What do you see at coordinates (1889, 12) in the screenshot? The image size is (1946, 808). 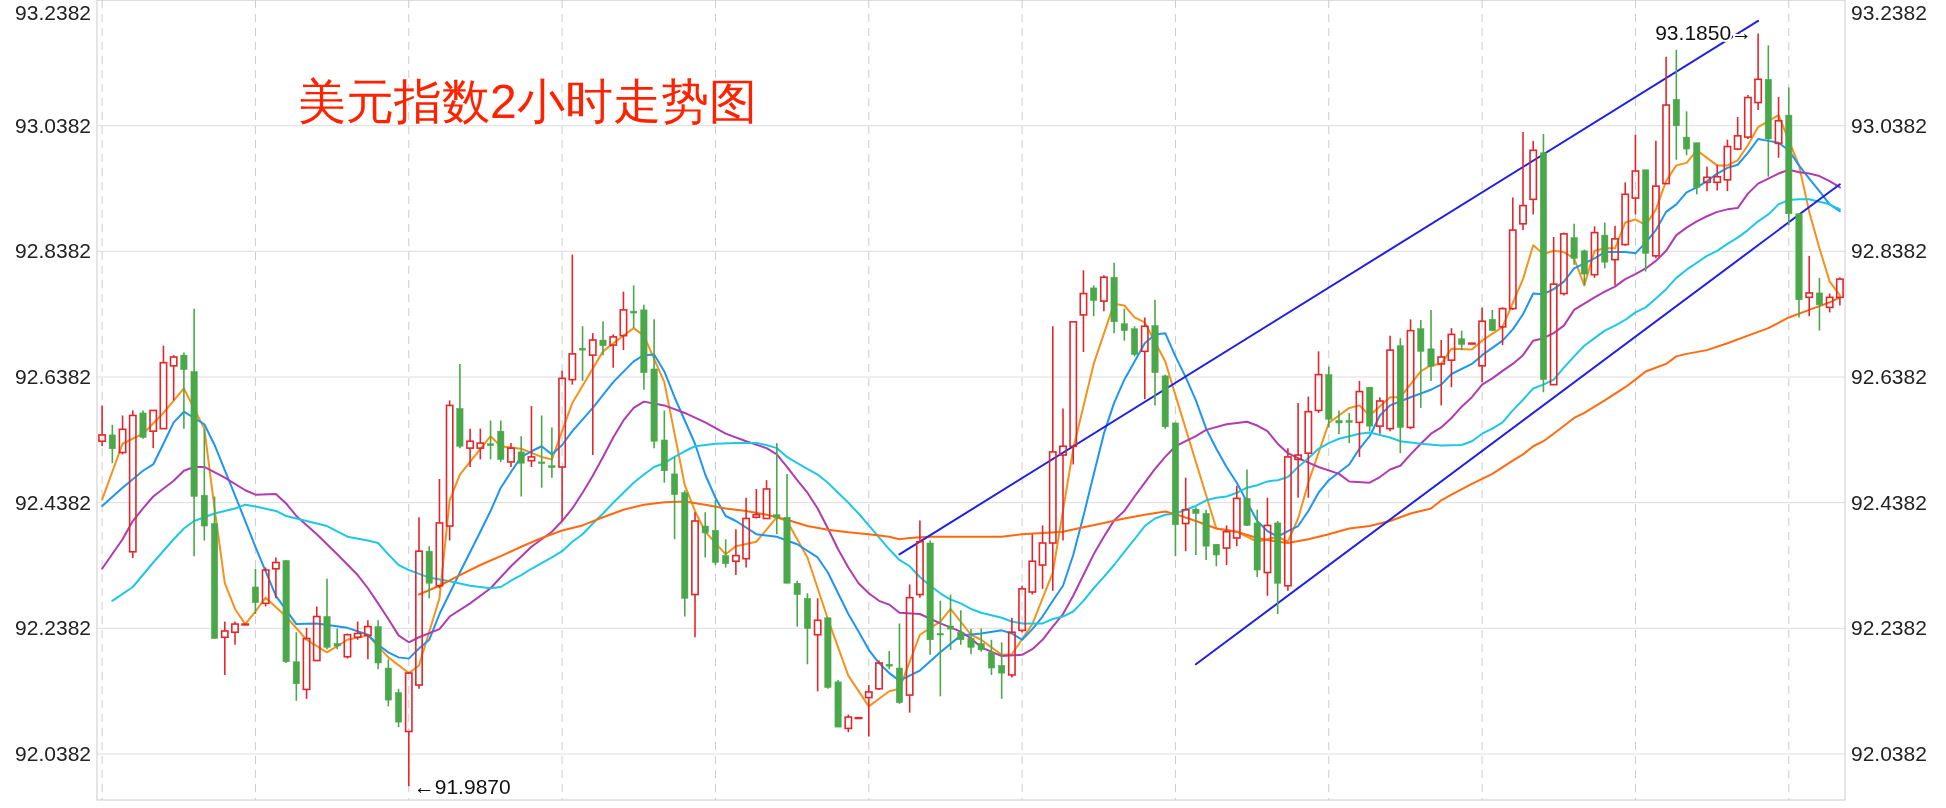 I see `y2-tick-label: 93.2382` at bounding box center [1889, 12].